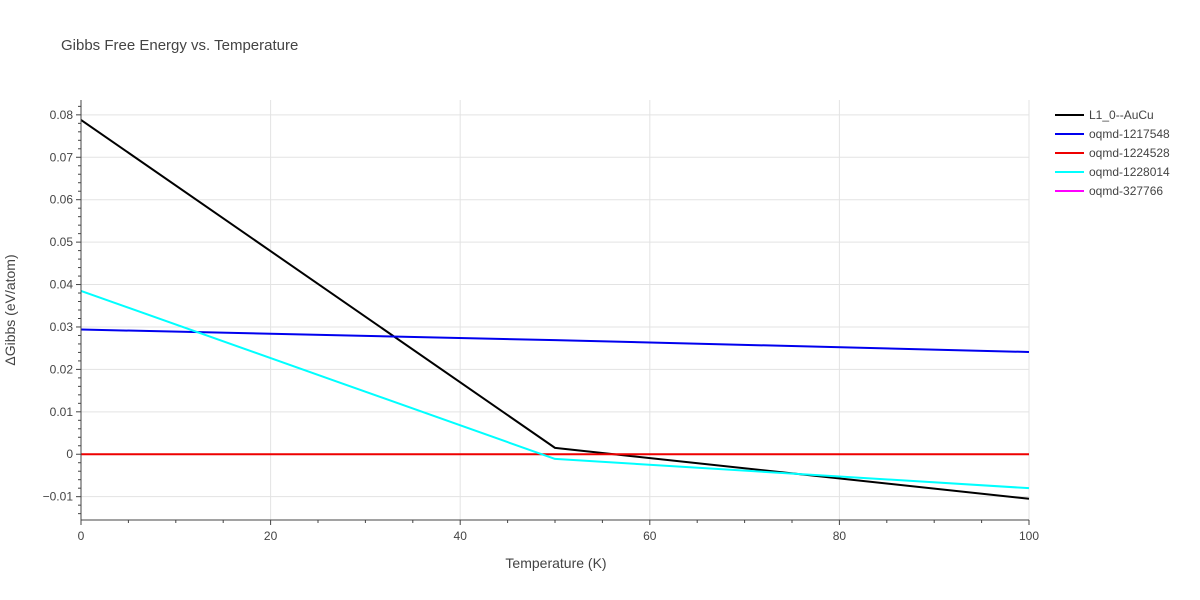 The image size is (1200, 600). What do you see at coordinates (62, 200) in the screenshot?
I see `y-tick-label: 0.06` at bounding box center [62, 200].